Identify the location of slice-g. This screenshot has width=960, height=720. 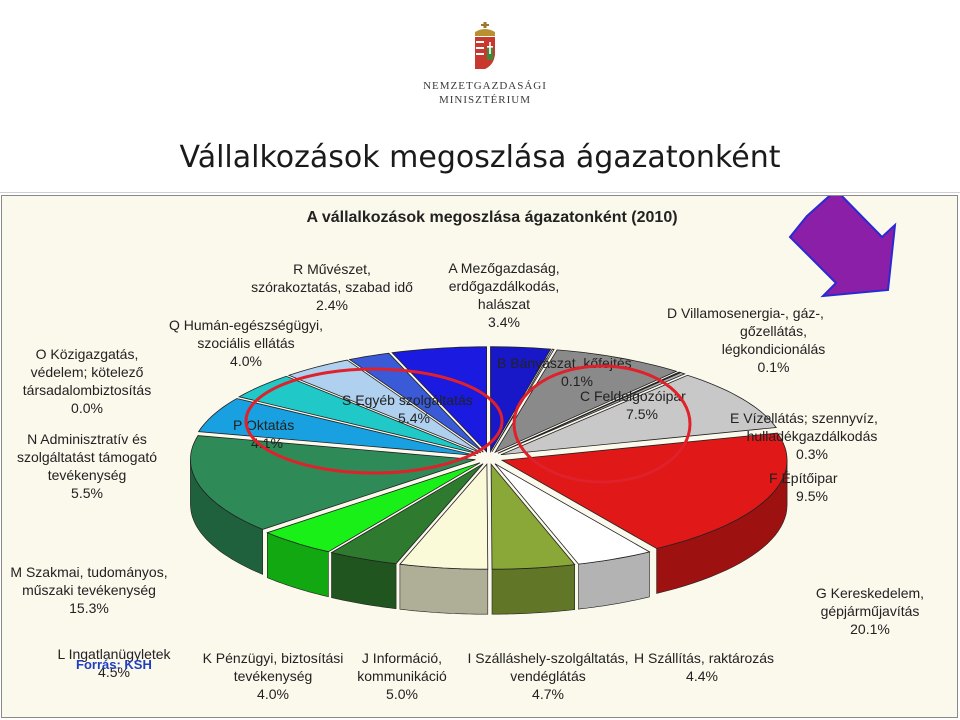
(644, 490).